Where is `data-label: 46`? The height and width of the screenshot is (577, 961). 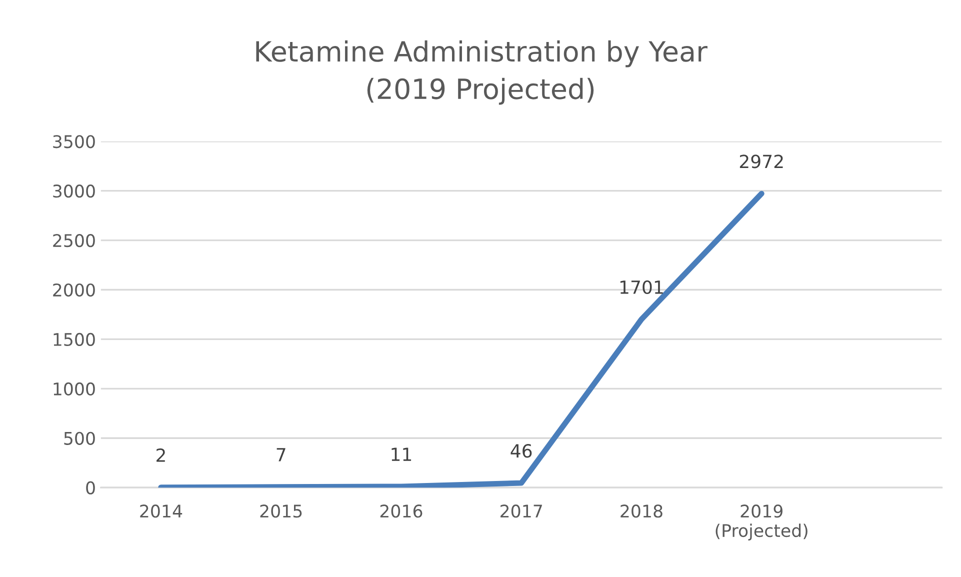 data-label: 46 is located at coordinates (521, 451).